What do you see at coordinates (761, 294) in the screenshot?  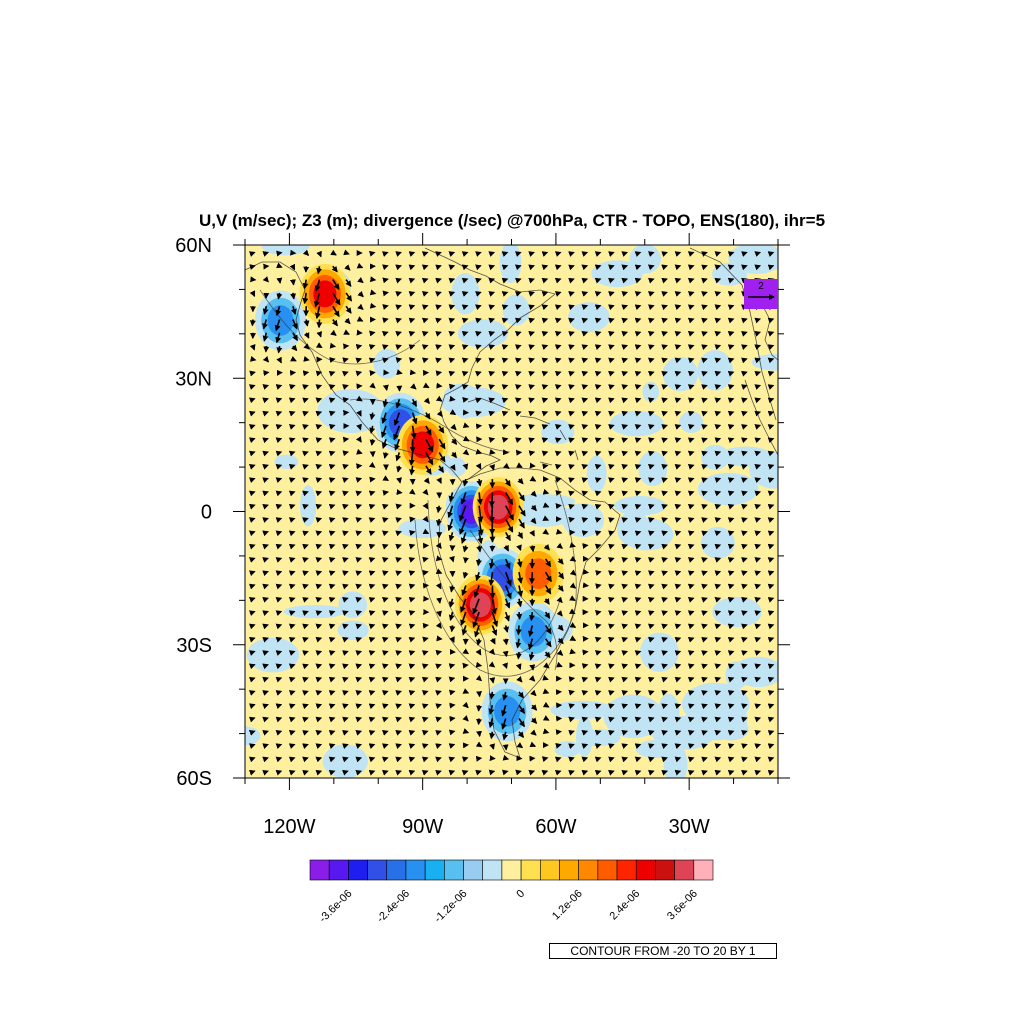 I see `reference-vector-box: 2` at bounding box center [761, 294].